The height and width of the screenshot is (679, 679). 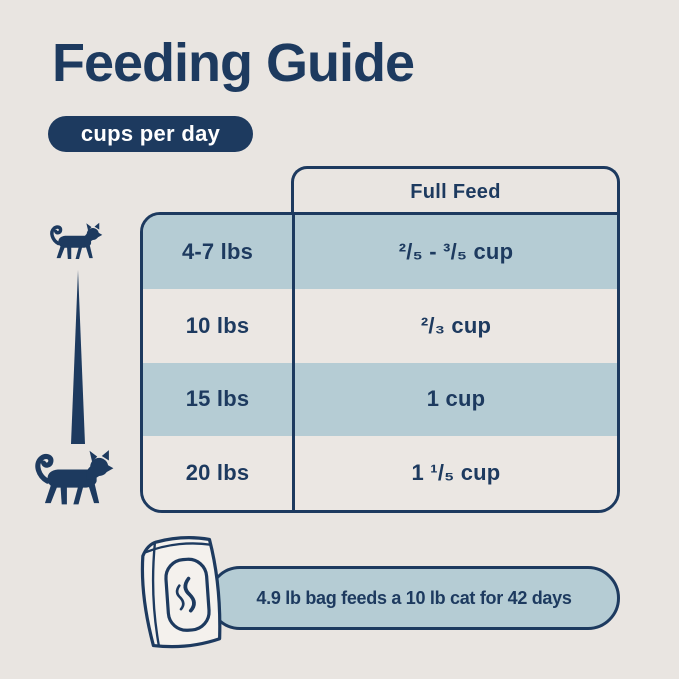 What do you see at coordinates (78, 357) in the screenshot?
I see `growth-wedge` at bounding box center [78, 357].